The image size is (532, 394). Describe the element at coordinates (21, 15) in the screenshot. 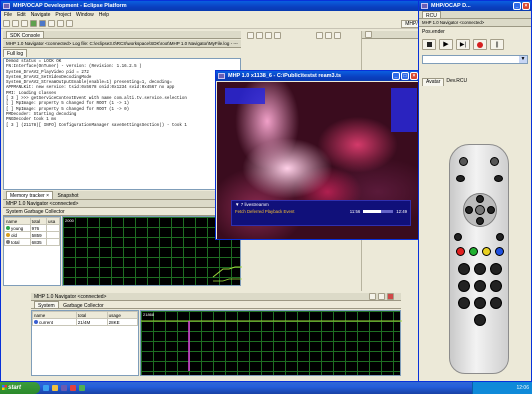

I see `menu-edit: Edit` at that location.